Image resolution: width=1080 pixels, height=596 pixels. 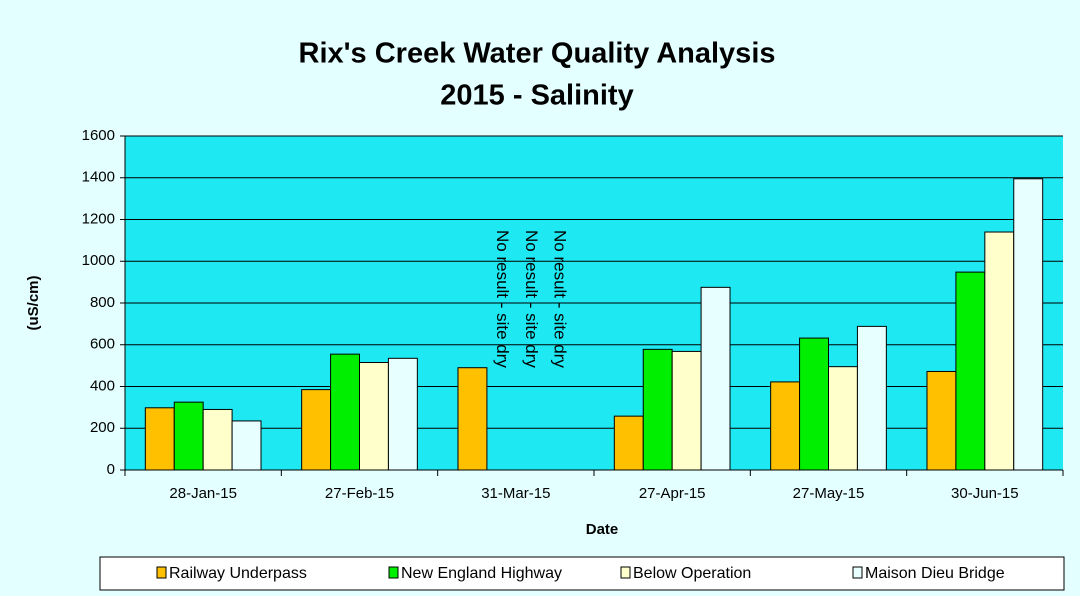 What do you see at coordinates (692, 573) in the screenshot?
I see `legend-label: Below Operation` at bounding box center [692, 573].